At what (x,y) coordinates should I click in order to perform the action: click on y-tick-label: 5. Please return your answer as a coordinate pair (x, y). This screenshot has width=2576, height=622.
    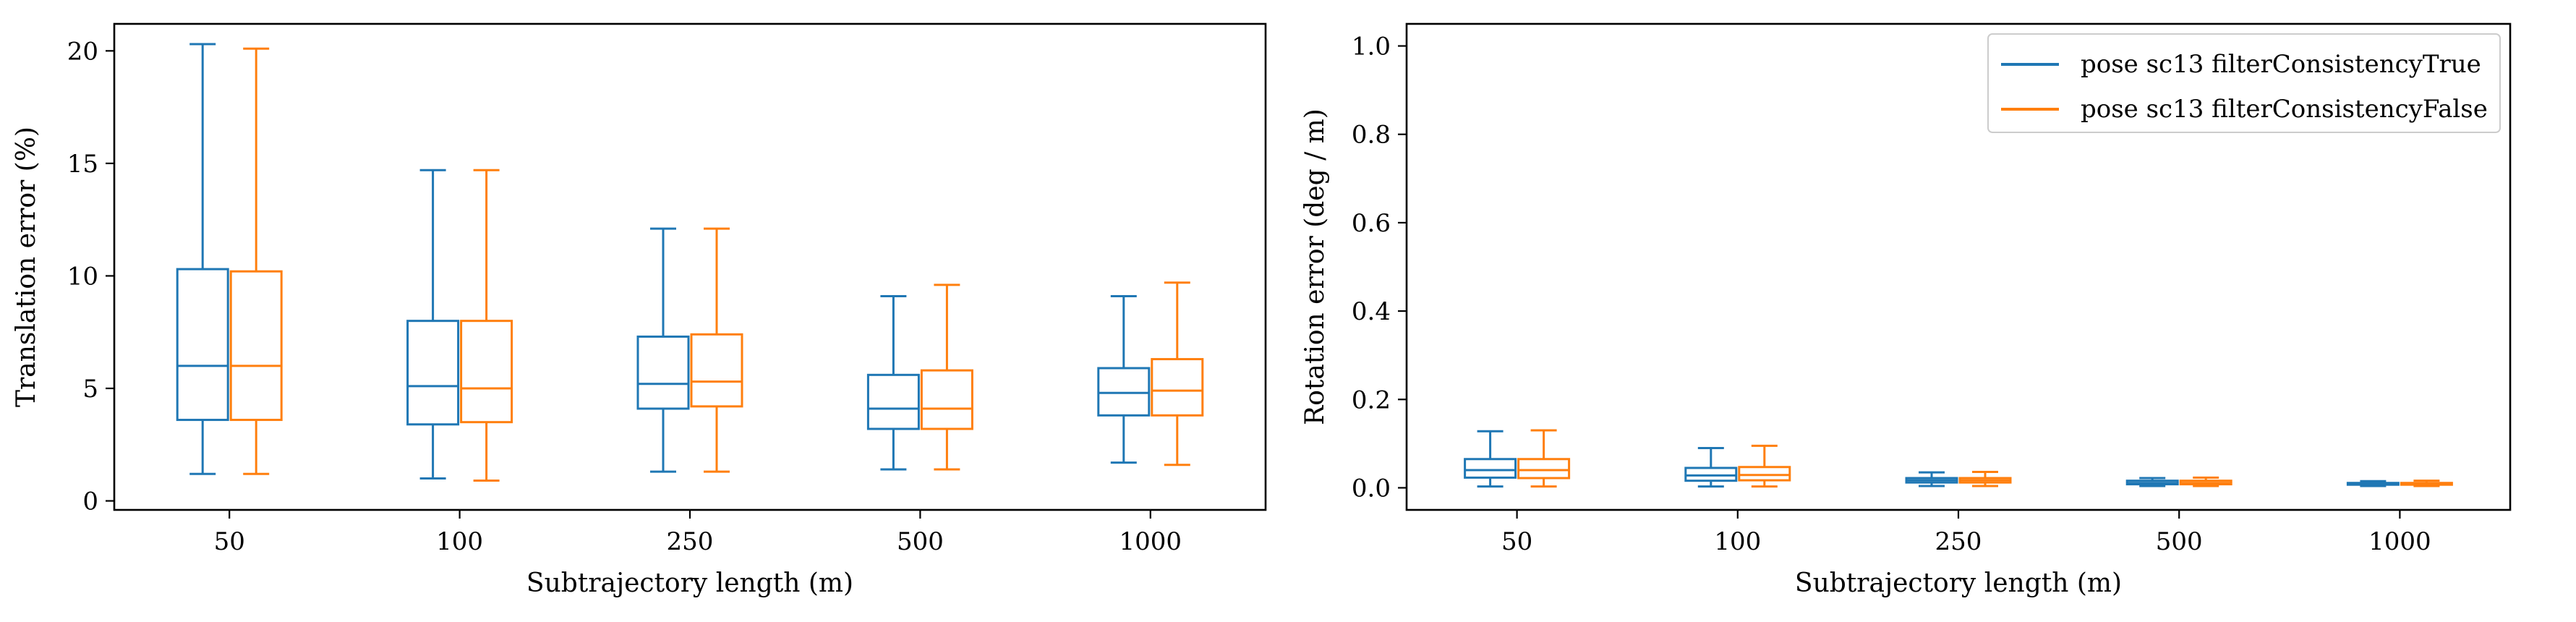
    Looking at the image, I should click on (90, 389).